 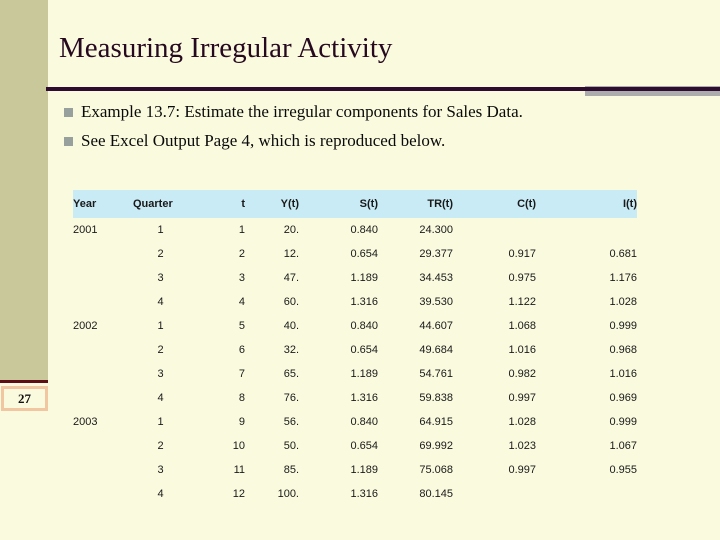 I want to click on column-header: Year, so click(x=103, y=204).